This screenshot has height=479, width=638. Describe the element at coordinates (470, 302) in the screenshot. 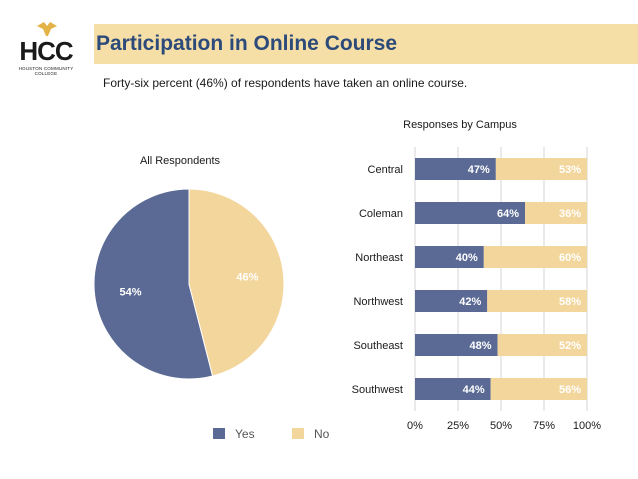

I see `bar-value-label: 42%` at that location.